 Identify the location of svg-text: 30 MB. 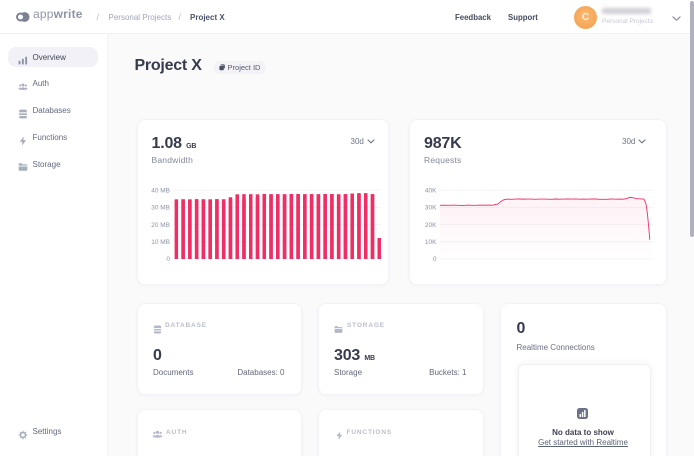
(160, 207).